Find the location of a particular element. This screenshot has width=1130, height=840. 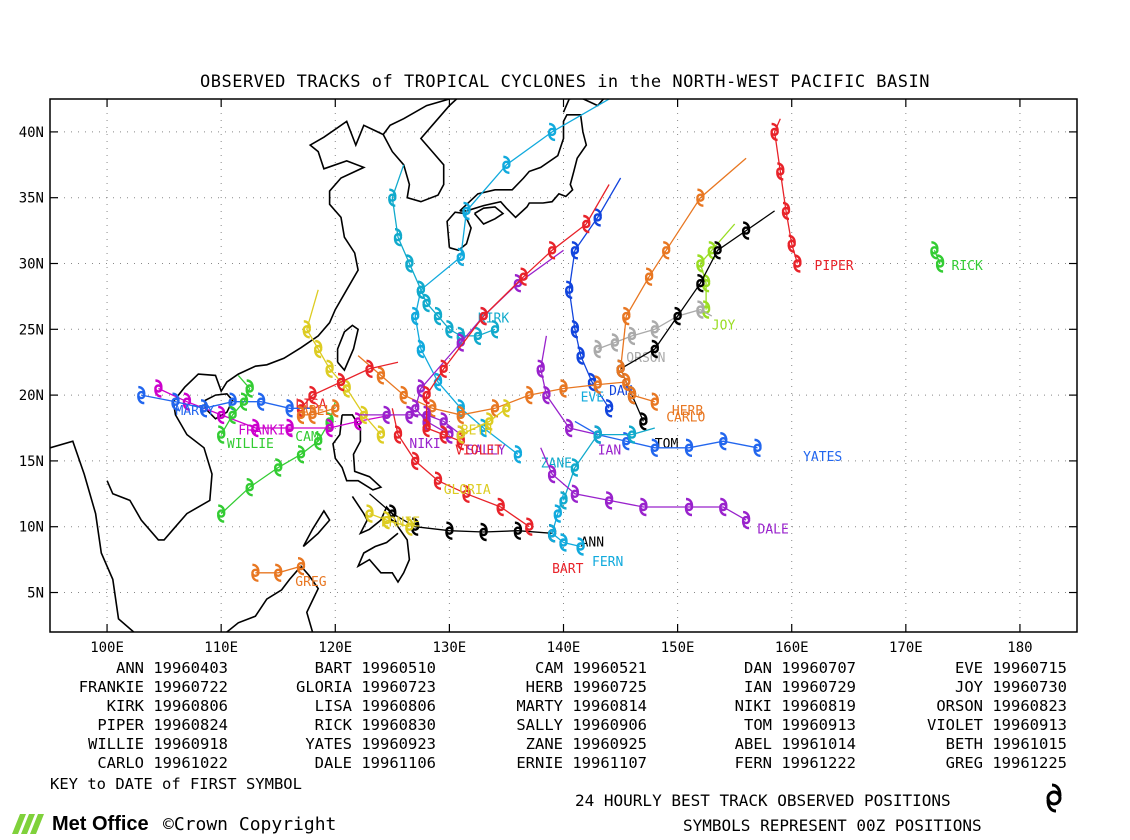

track-point-herb is located at coordinates (403, 395).